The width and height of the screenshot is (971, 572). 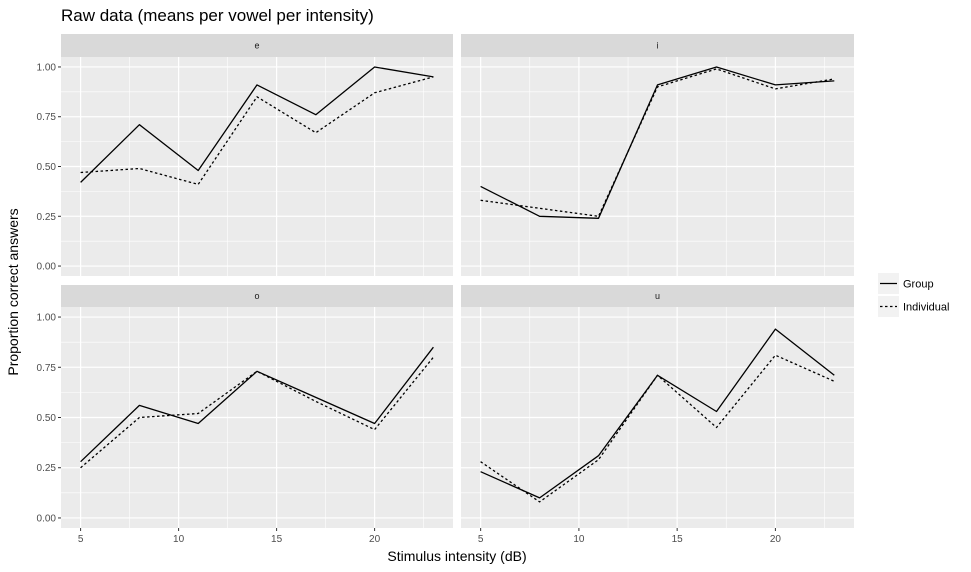 I want to click on legend: Group Individual, so click(x=913, y=295).